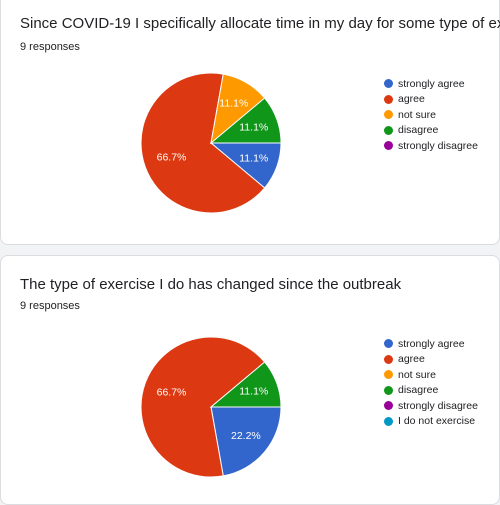 The width and height of the screenshot is (500, 505). I want to click on pie-slice-label: 22.2%, so click(246, 436).